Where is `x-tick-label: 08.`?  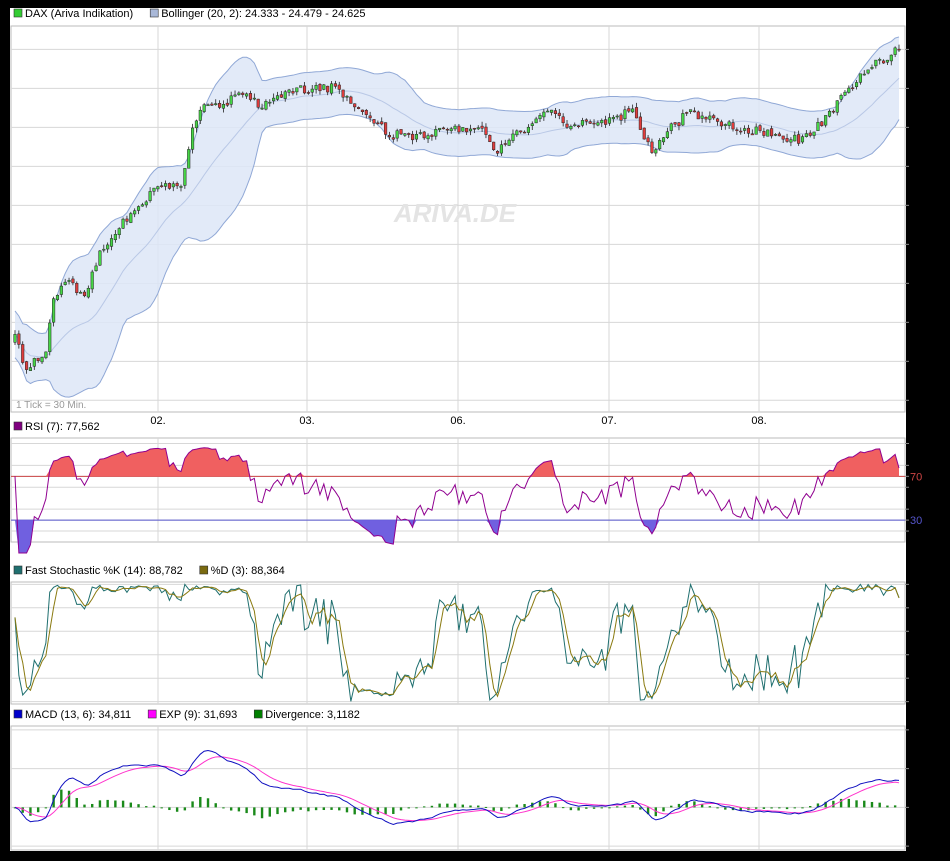 x-tick-label: 08. is located at coordinates (758, 421).